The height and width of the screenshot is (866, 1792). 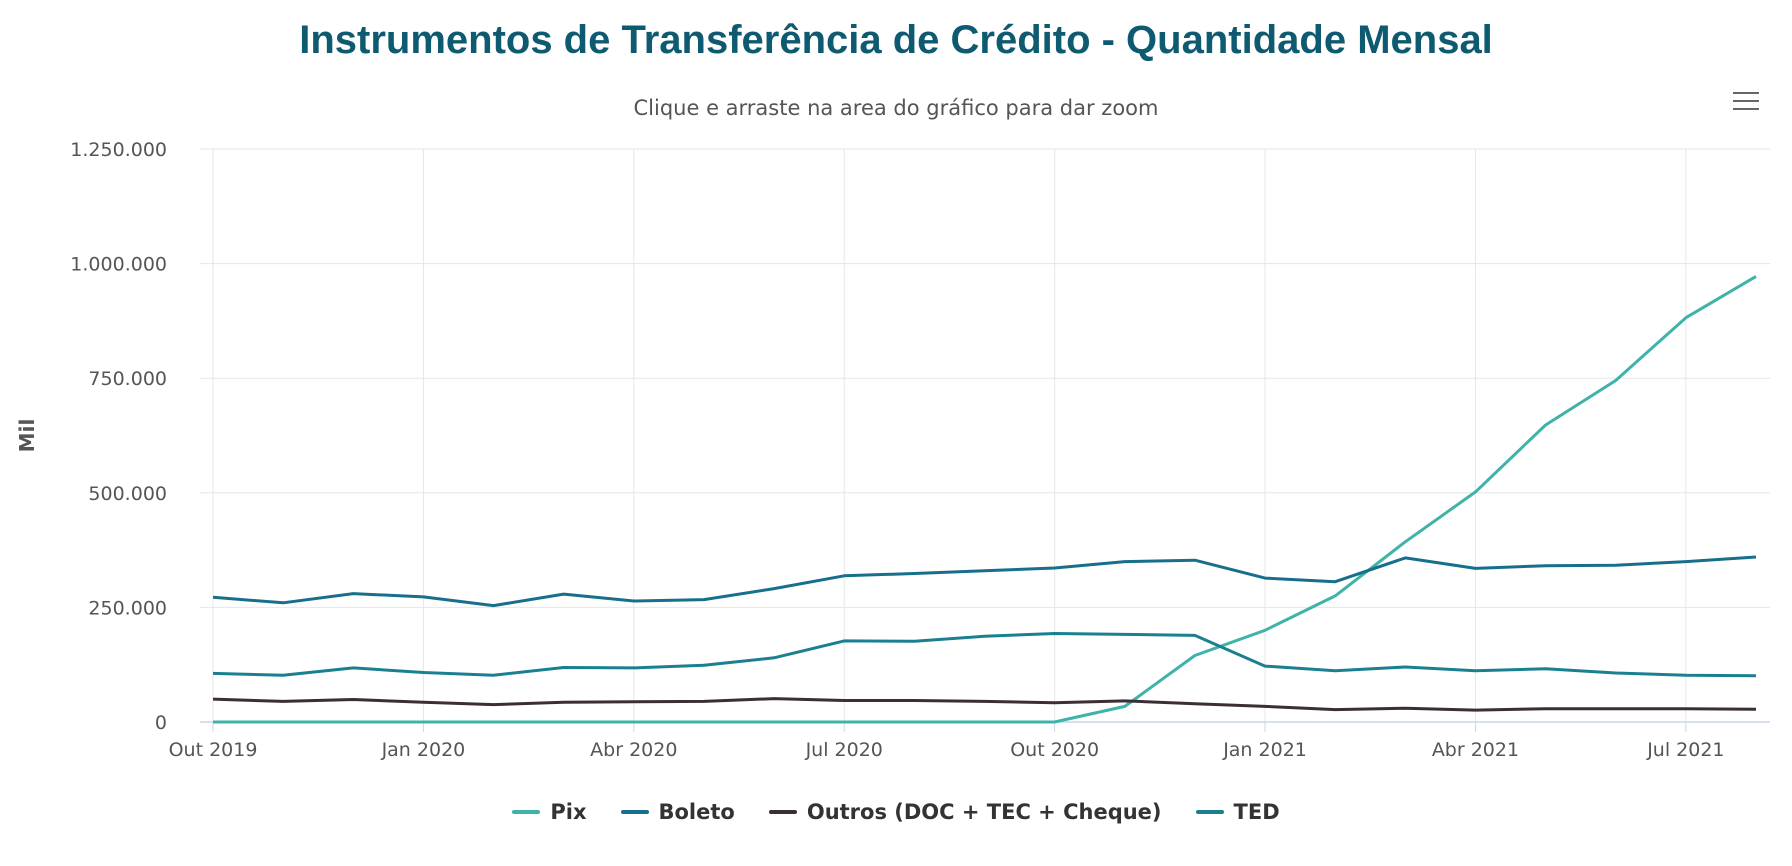 I want to click on legend-item: Pix, so click(x=549, y=812).